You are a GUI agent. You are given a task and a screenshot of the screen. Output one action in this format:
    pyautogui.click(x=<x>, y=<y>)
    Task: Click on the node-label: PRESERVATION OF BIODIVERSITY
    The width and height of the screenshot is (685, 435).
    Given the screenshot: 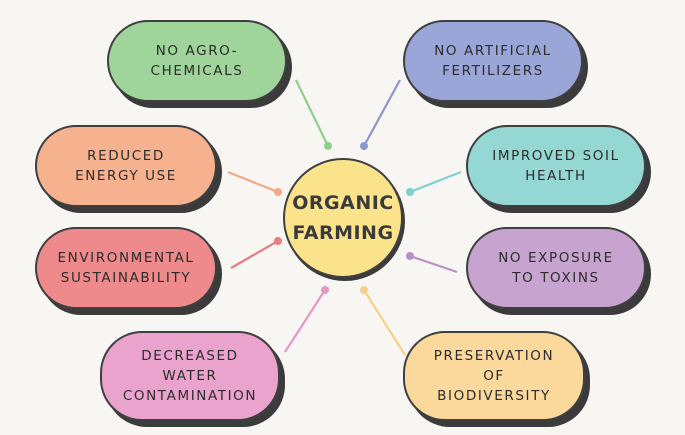 What is the action you would take?
    pyautogui.click(x=494, y=376)
    